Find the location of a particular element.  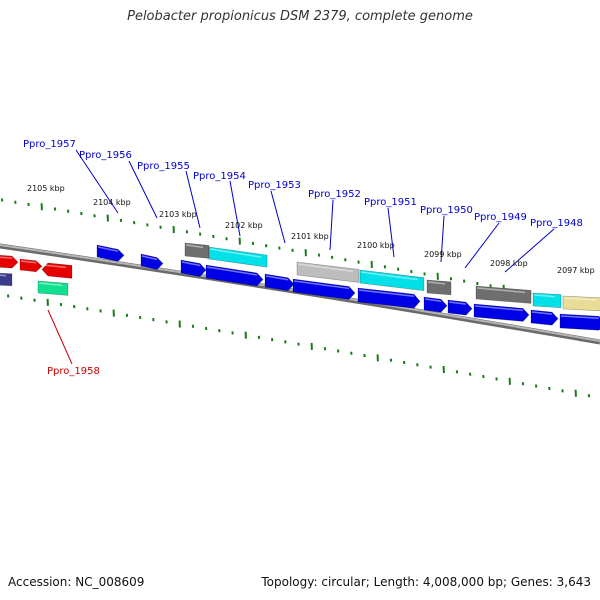

gene-label-ppro-1956: Ppro_1956 is located at coordinates (105, 155).